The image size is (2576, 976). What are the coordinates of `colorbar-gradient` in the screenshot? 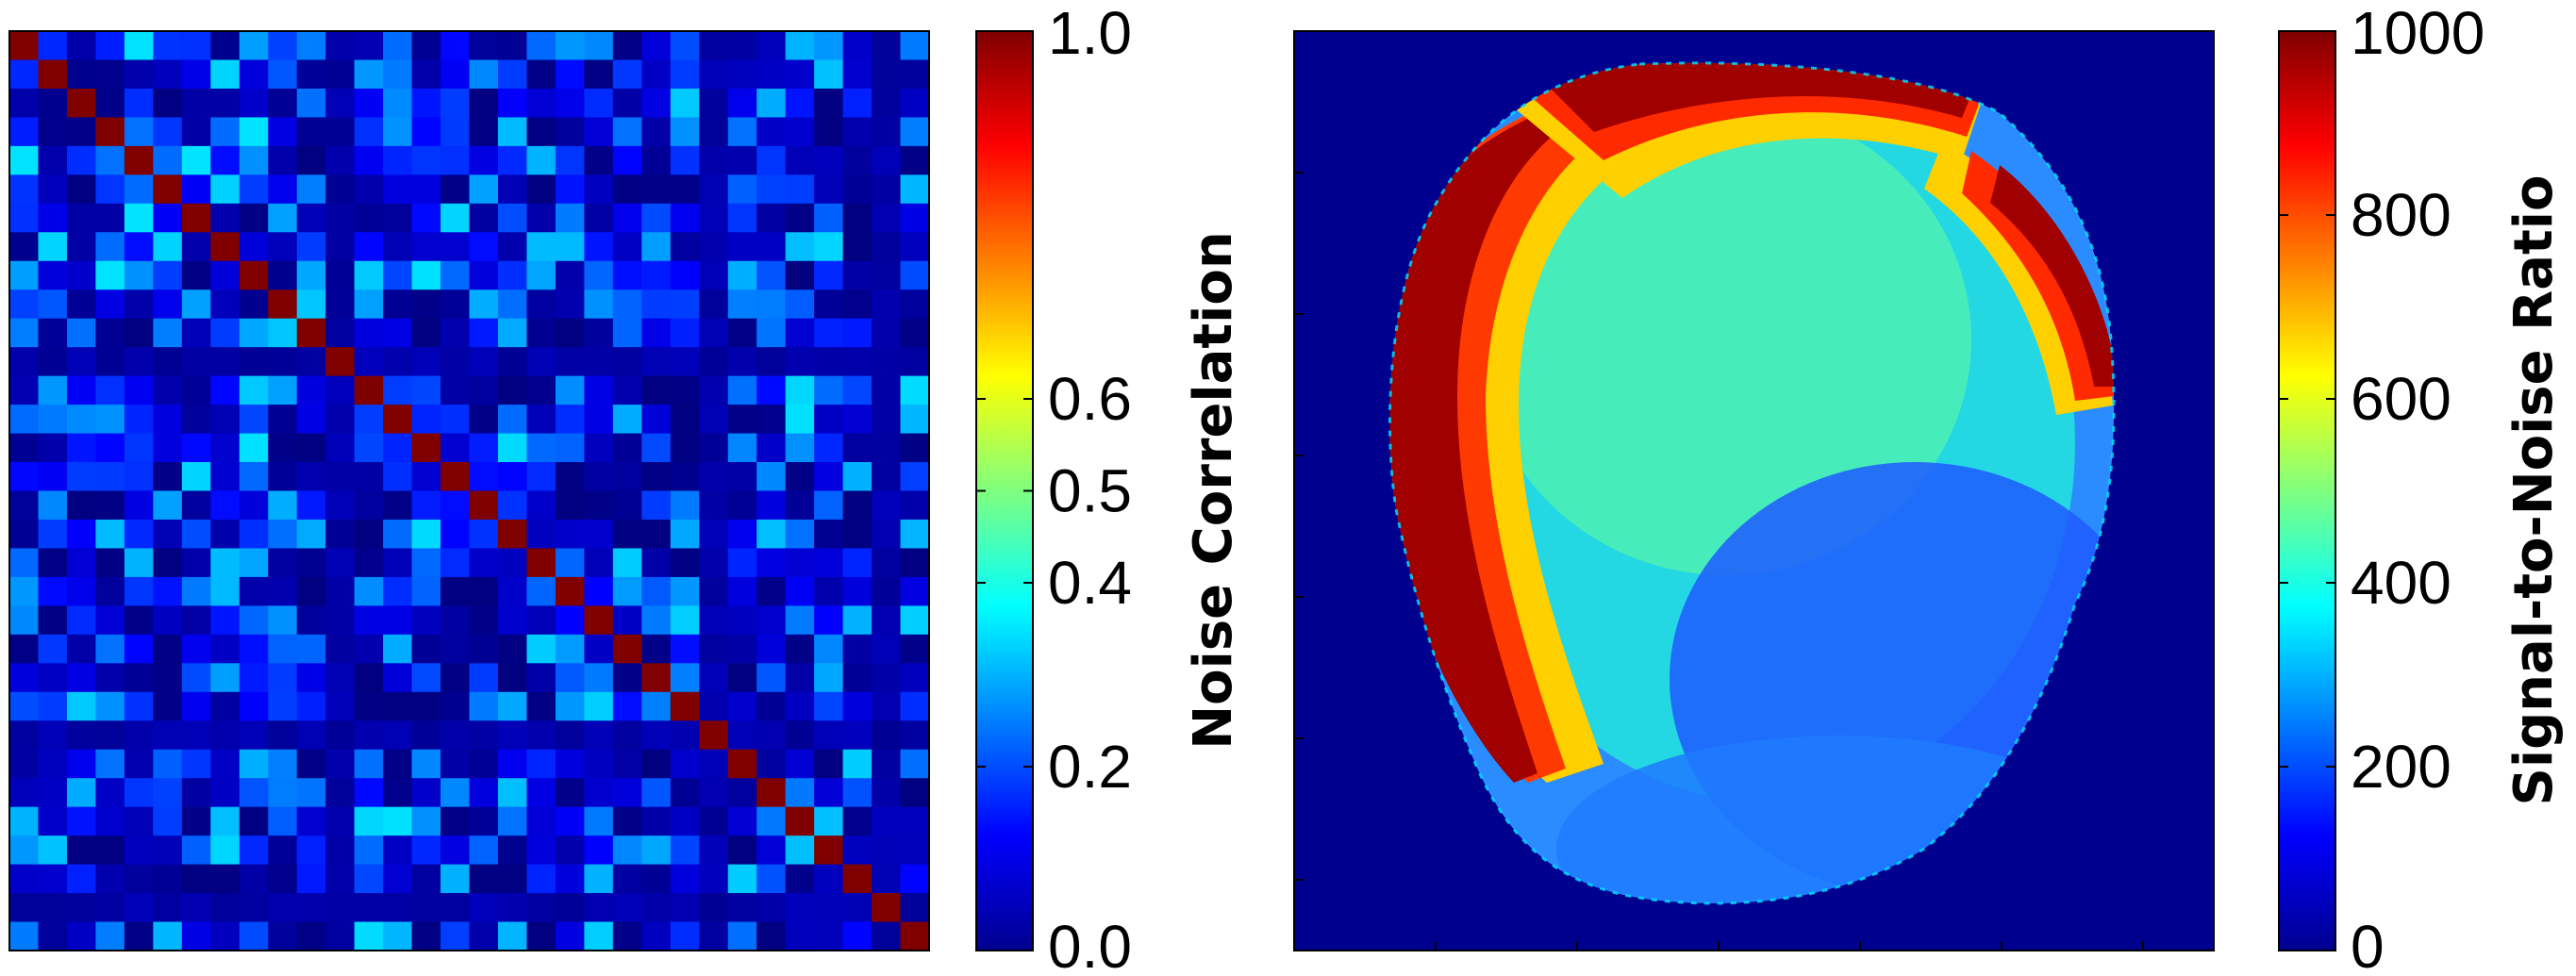 It's located at (2307, 490).